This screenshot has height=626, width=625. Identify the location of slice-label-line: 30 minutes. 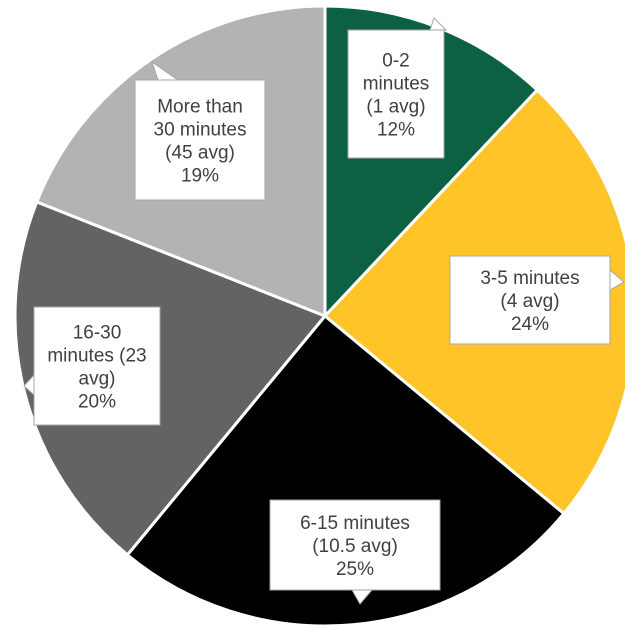
(200, 130).